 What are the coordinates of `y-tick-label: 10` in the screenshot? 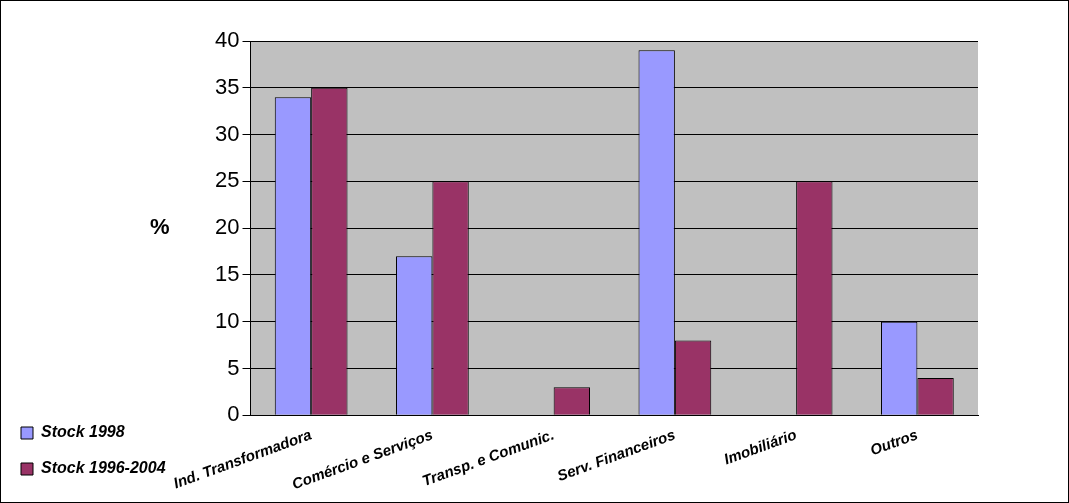 It's located at (227, 320).